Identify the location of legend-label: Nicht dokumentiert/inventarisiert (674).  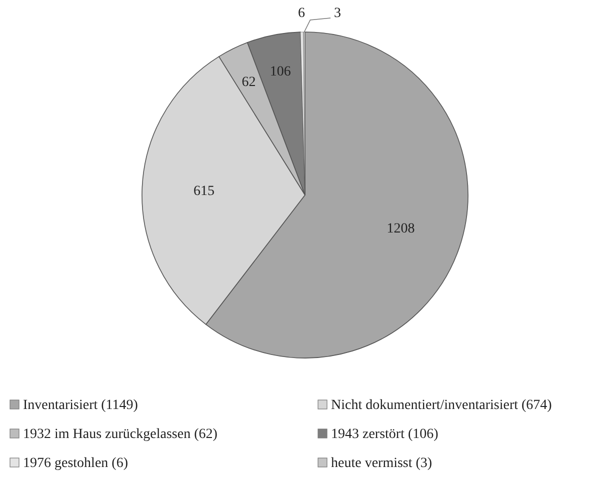
(441, 405).